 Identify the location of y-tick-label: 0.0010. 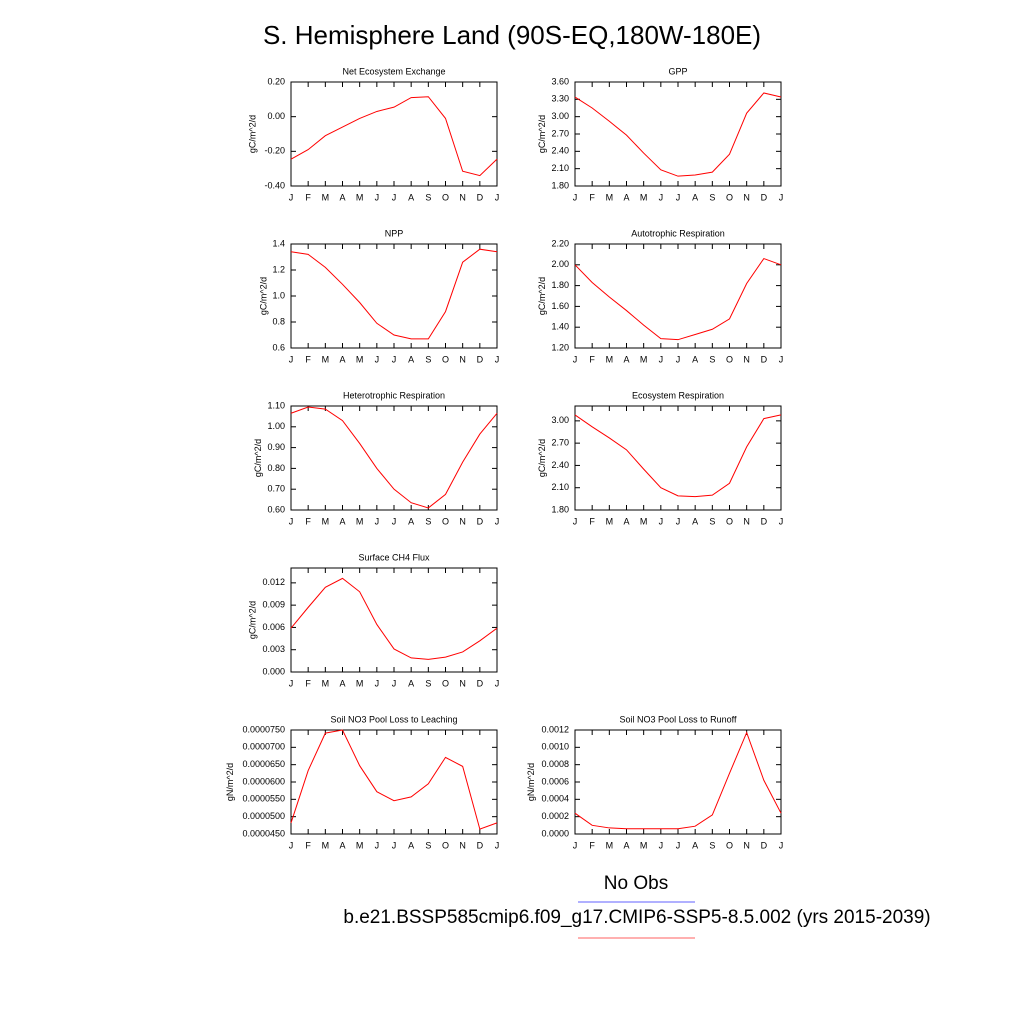
(555, 747).